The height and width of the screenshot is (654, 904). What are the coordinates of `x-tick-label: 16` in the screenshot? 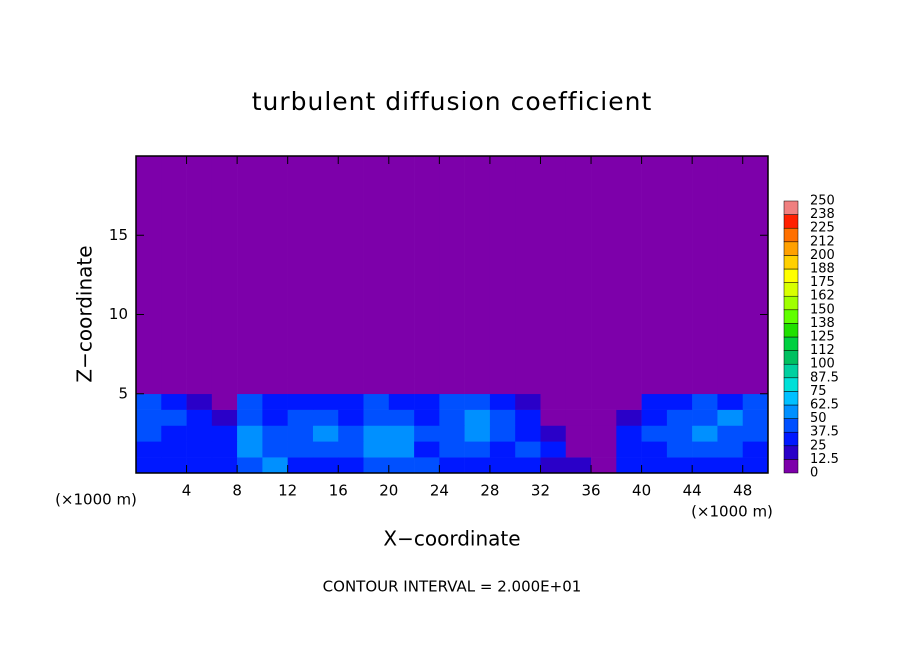 It's located at (338, 491).